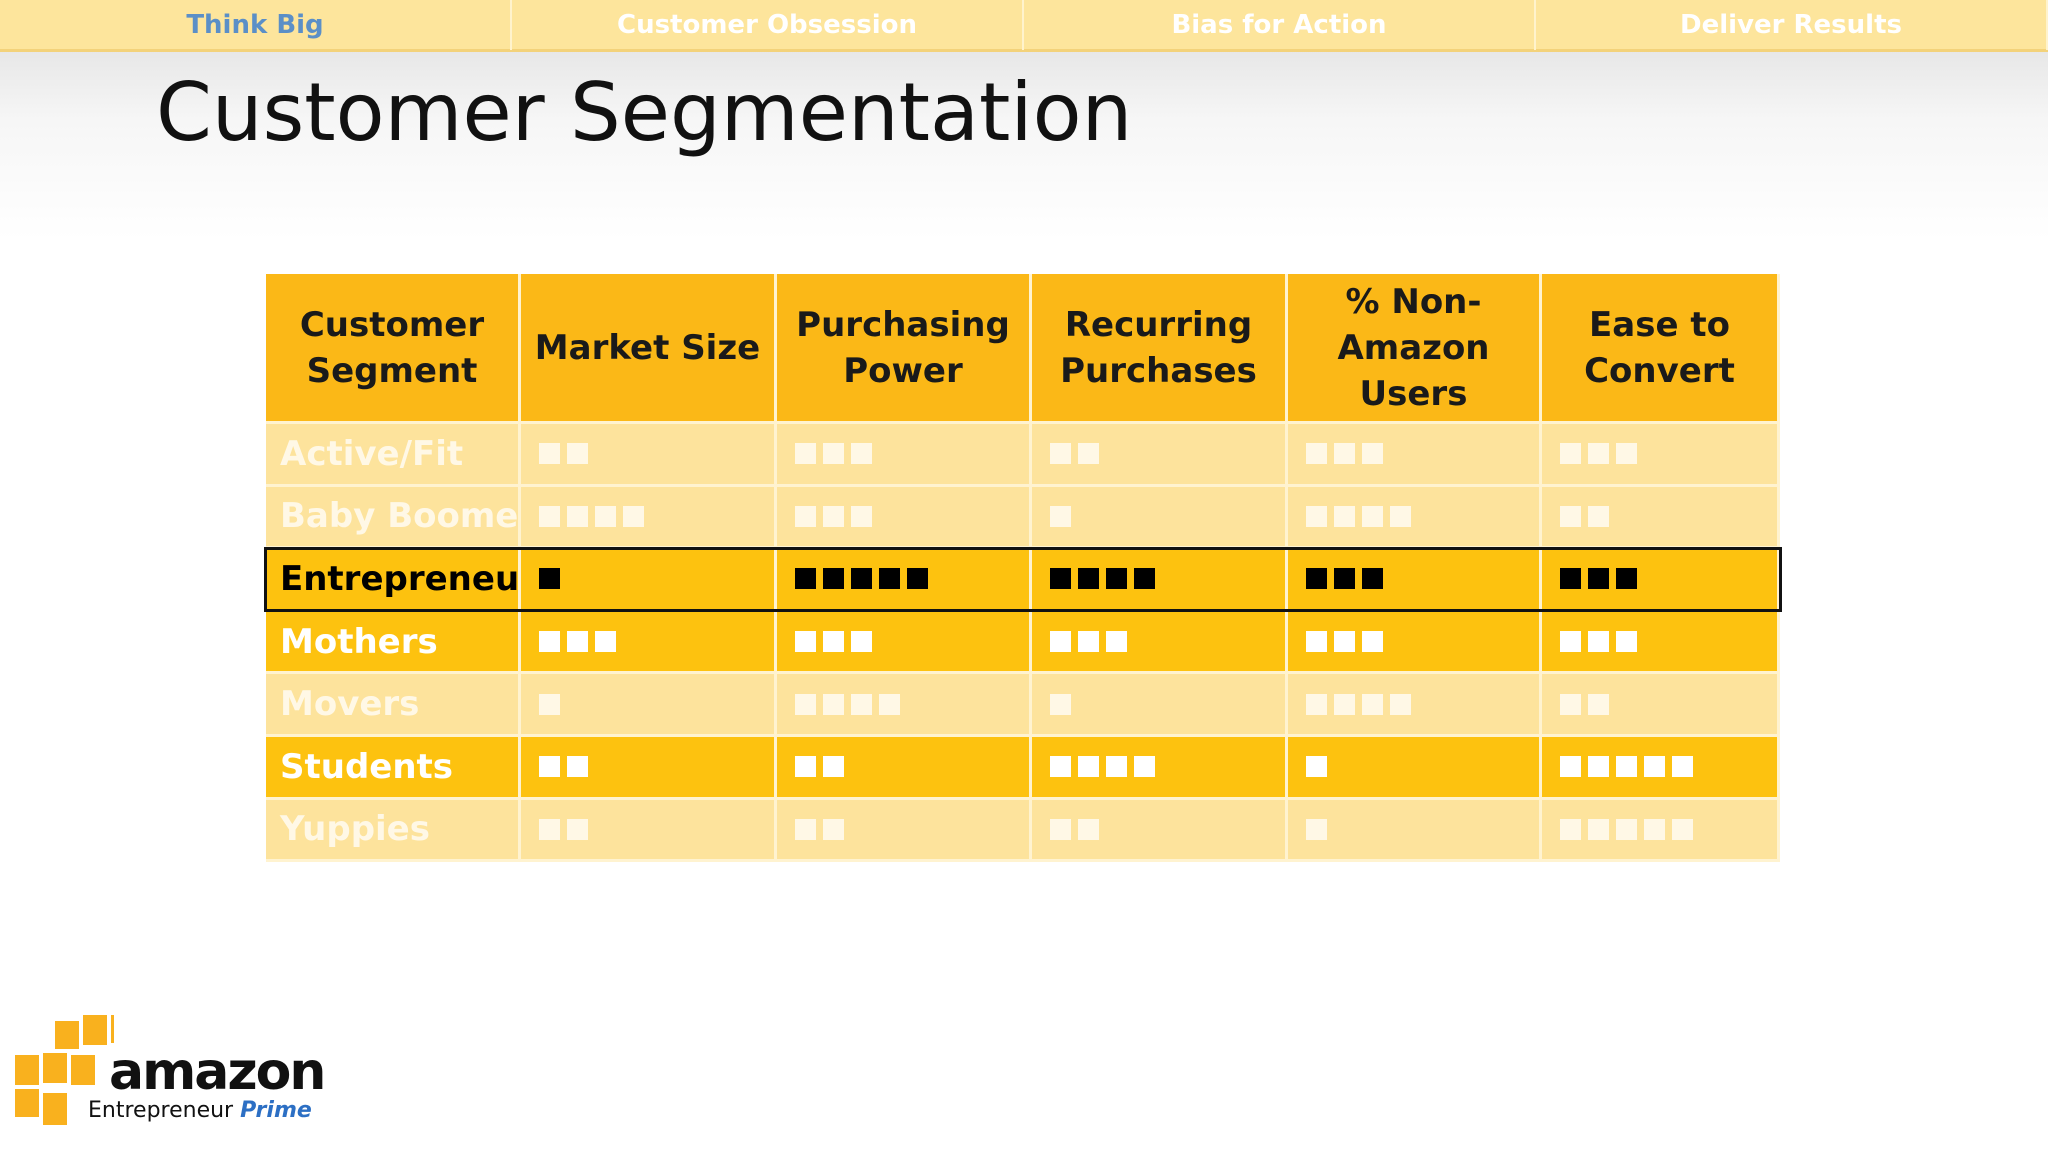 Image resolution: width=2048 pixels, height=1152 pixels. What do you see at coordinates (649, 349) in the screenshot?
I see `header-cell: Market Size` at bounding box center [649, 349].